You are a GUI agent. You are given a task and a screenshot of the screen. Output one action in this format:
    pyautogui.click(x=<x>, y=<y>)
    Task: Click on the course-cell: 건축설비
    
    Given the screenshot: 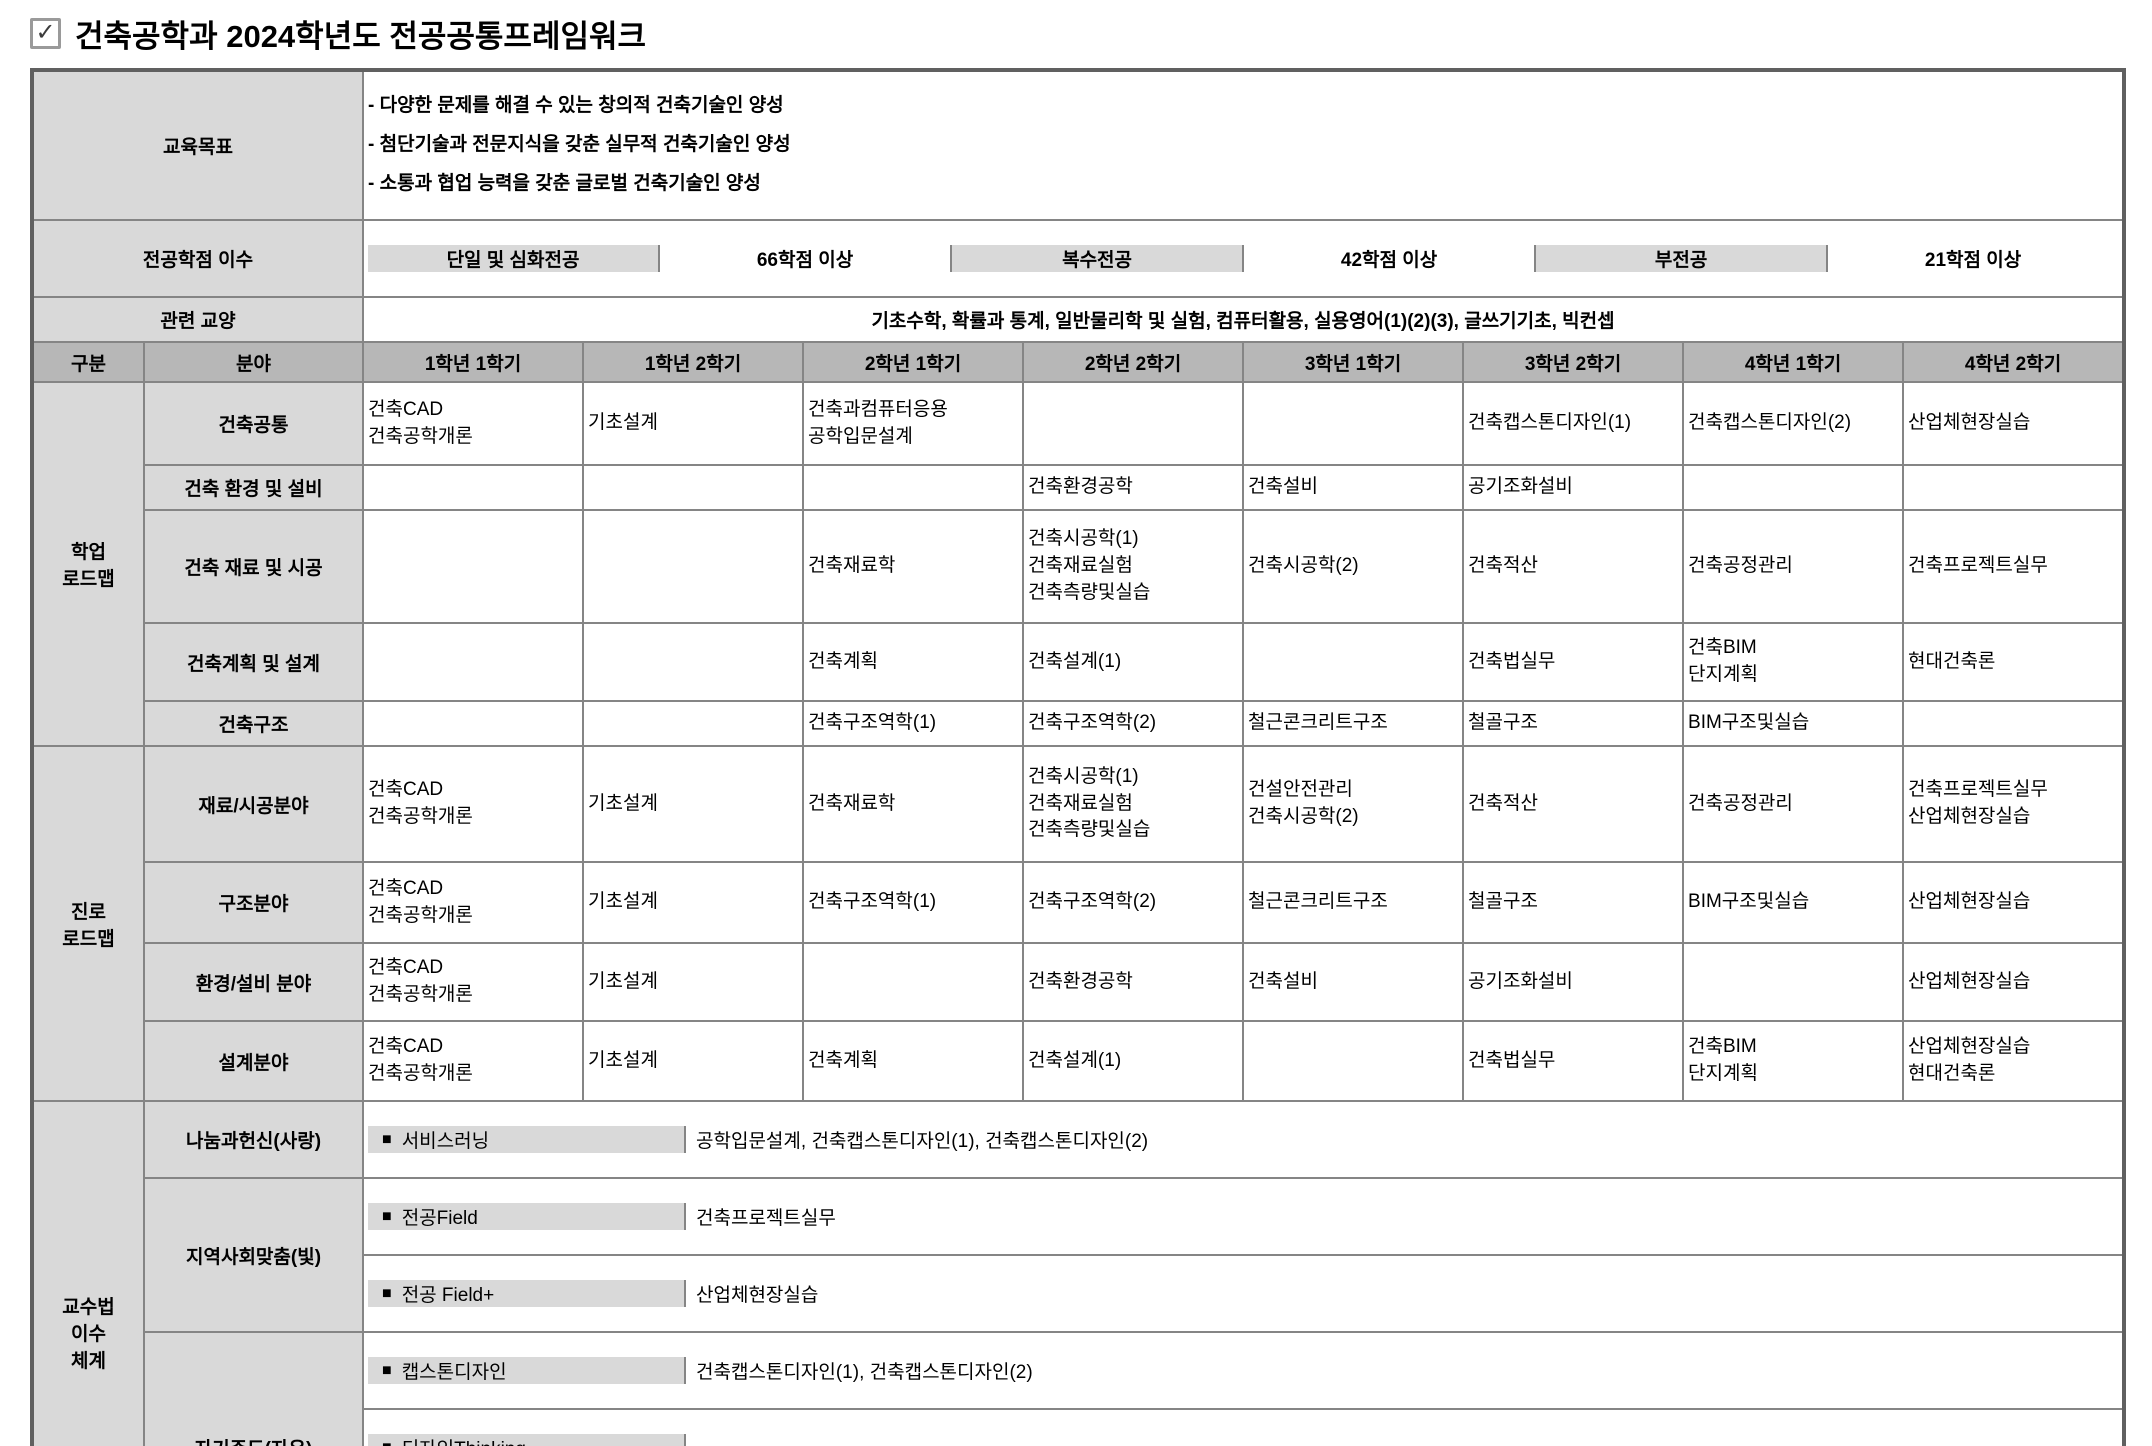 What is the action you would take?
    pyautogui.click(x=1353, y=487)
    